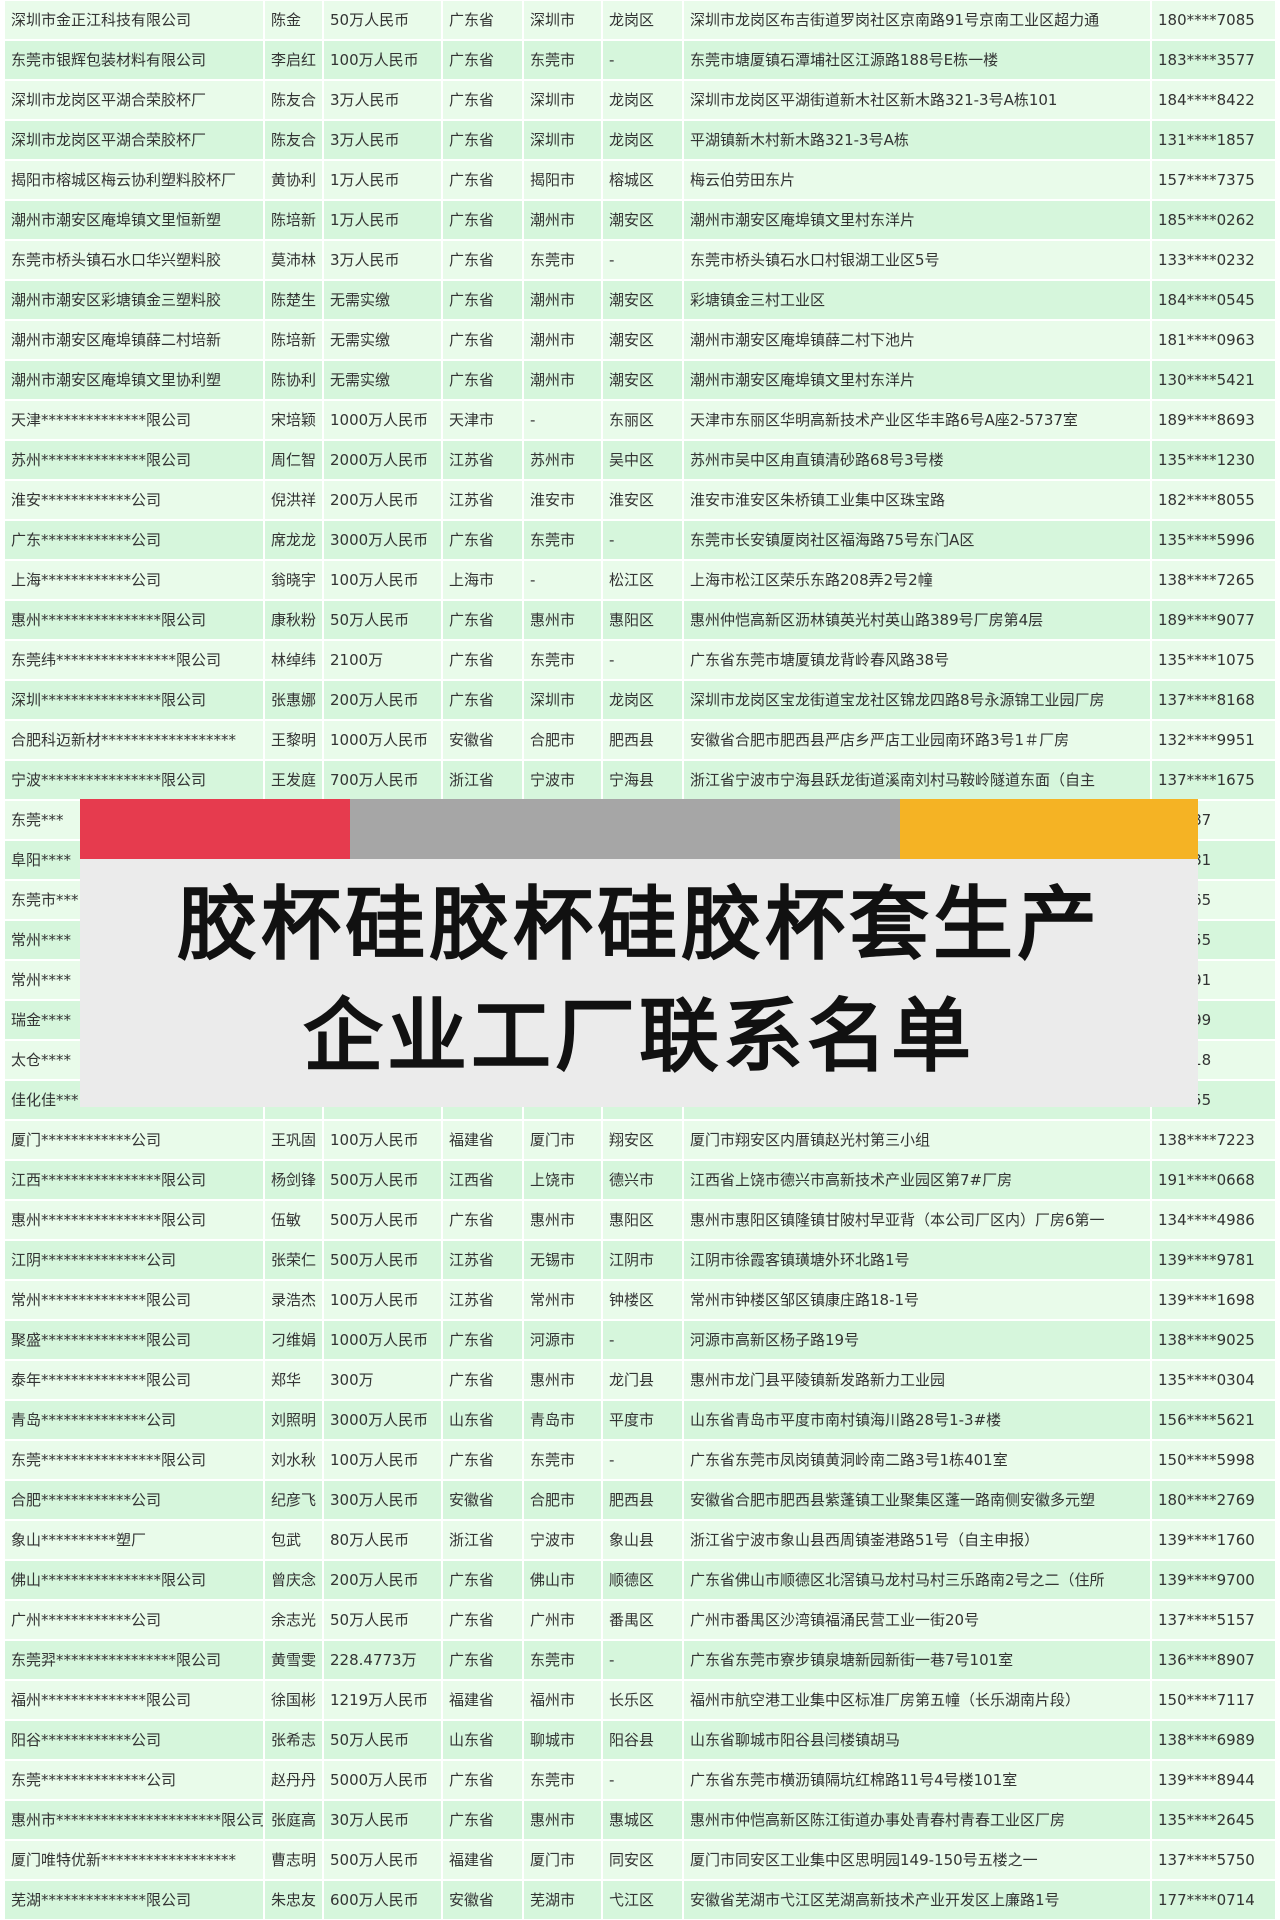  Describe the element at coordinates (134, 1260) in the screenshot. I see `company-cell: 江阴**************公司` at that location.